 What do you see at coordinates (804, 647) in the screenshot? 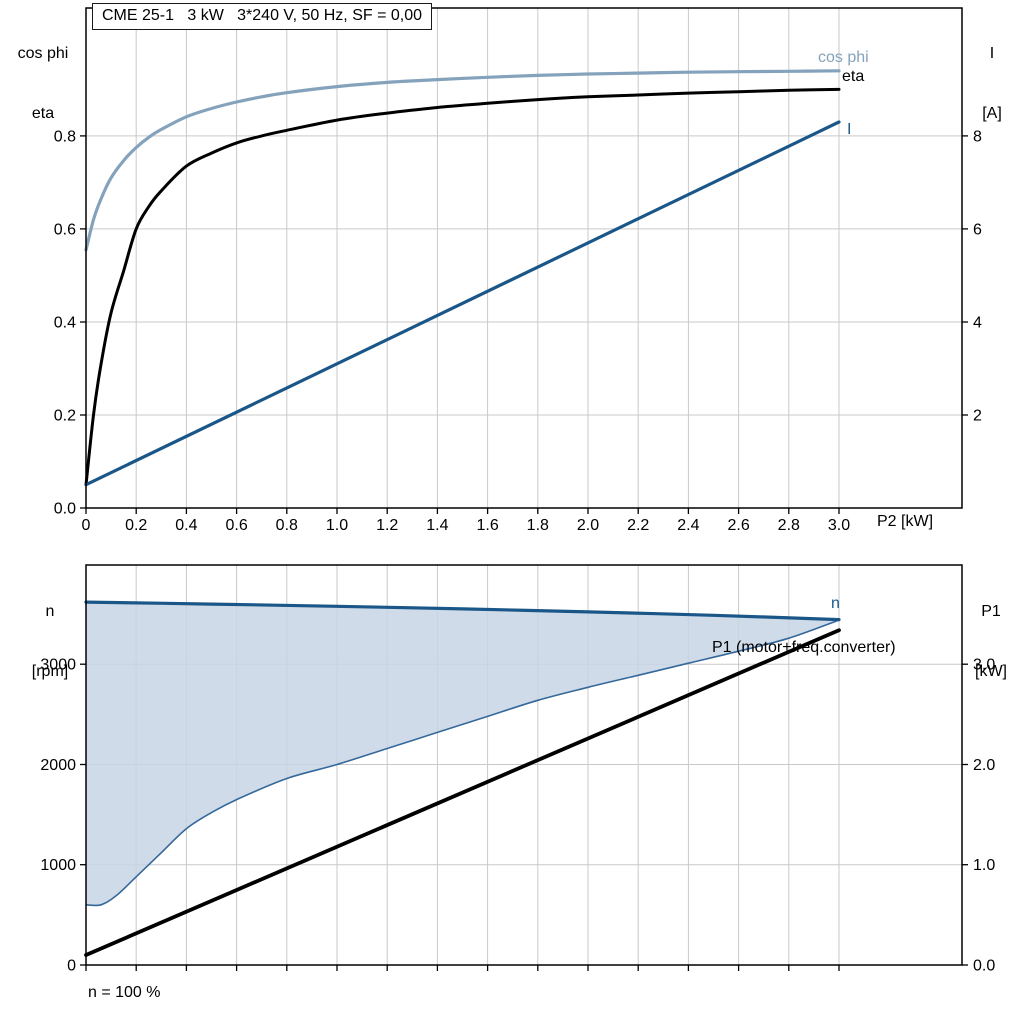
I see `p1-curve-label: P1 (motor+freq.converter)` at bounding box center [804, 647].